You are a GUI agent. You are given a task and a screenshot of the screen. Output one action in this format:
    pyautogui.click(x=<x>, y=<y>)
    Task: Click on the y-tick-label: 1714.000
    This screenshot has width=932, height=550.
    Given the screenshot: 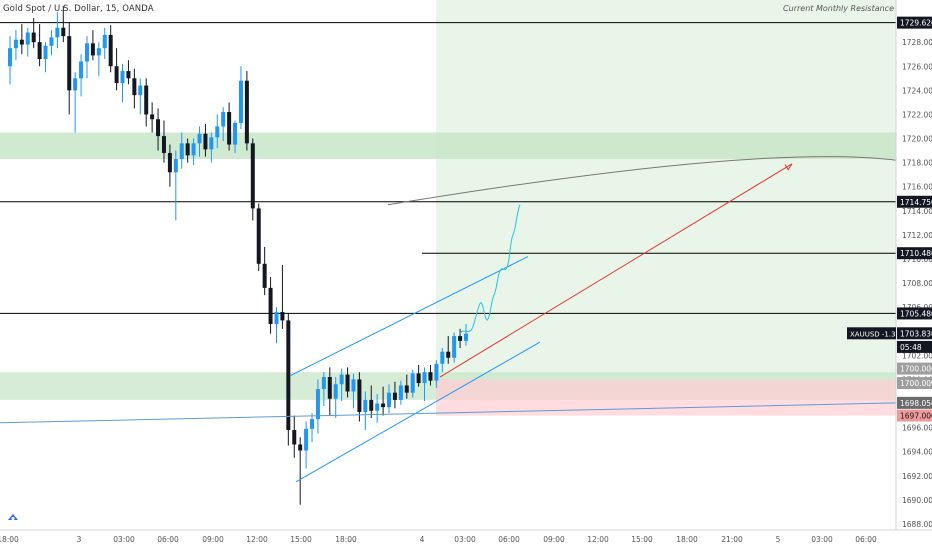 What is the action you would take?
    pyautogui.click(x=917, y=211)
    